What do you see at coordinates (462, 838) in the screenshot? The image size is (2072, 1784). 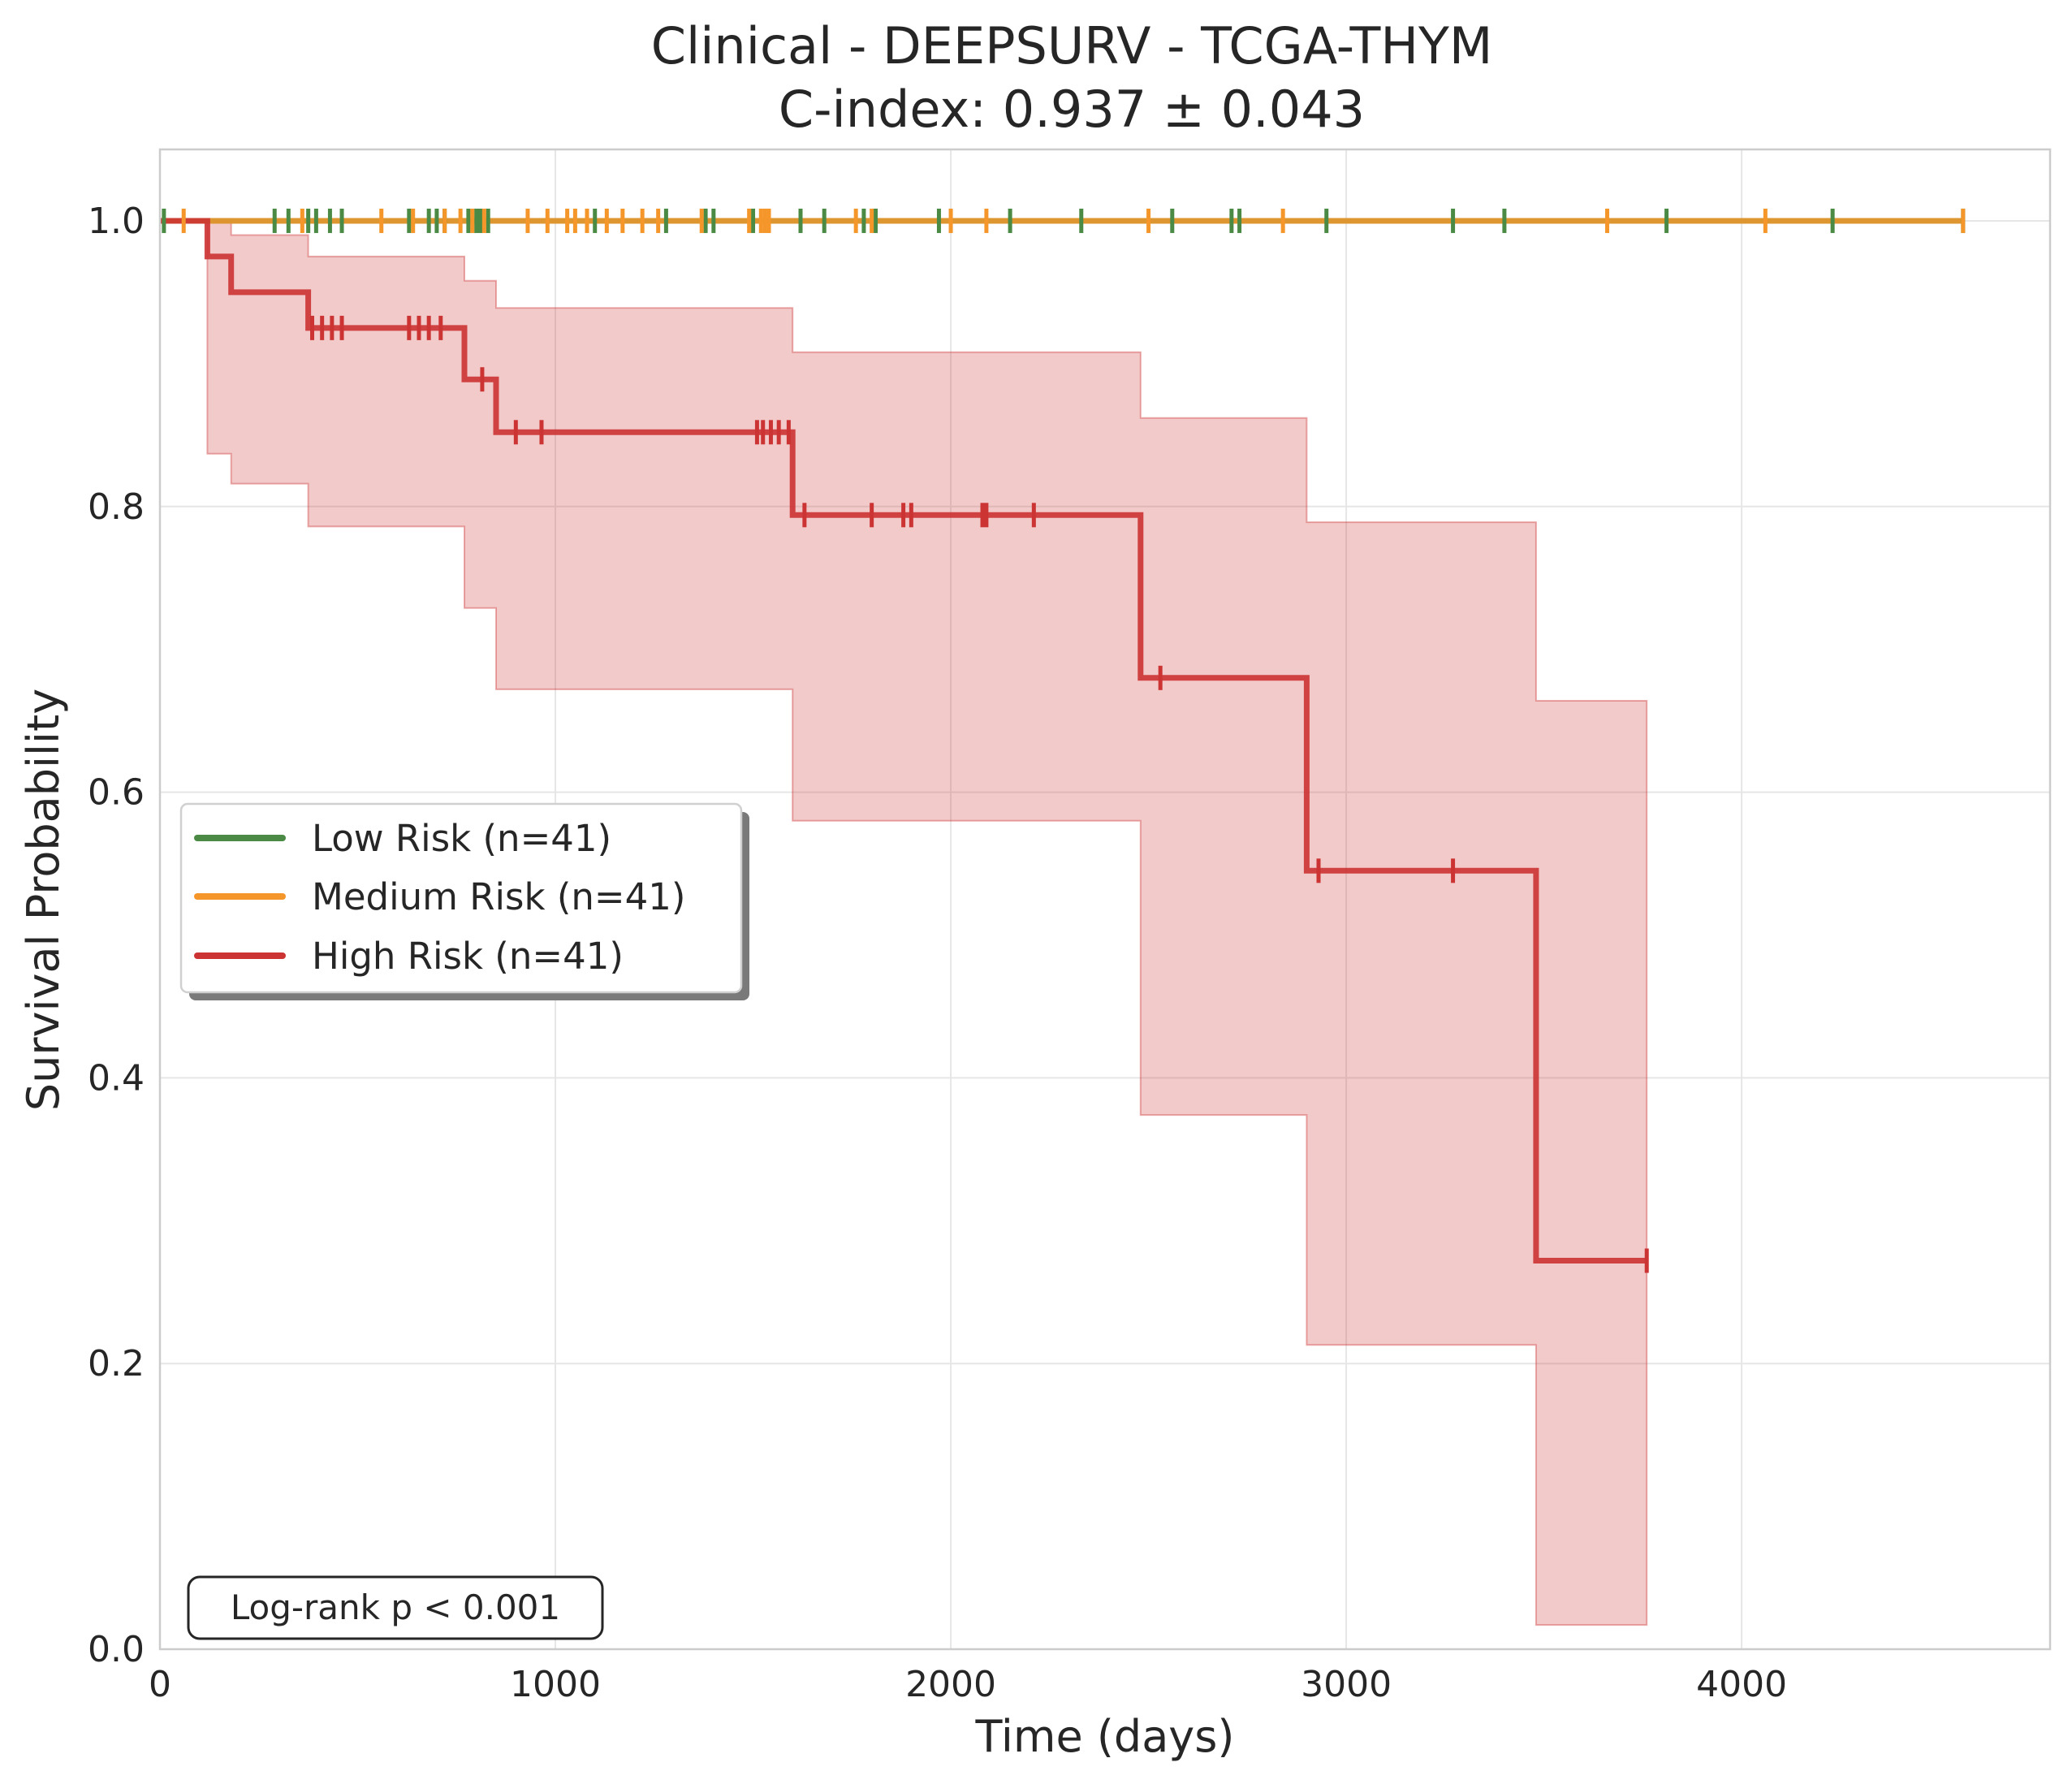 I see `legend-label-low-risk: Low Risk (n=41)` at bounding box center [462, 838].